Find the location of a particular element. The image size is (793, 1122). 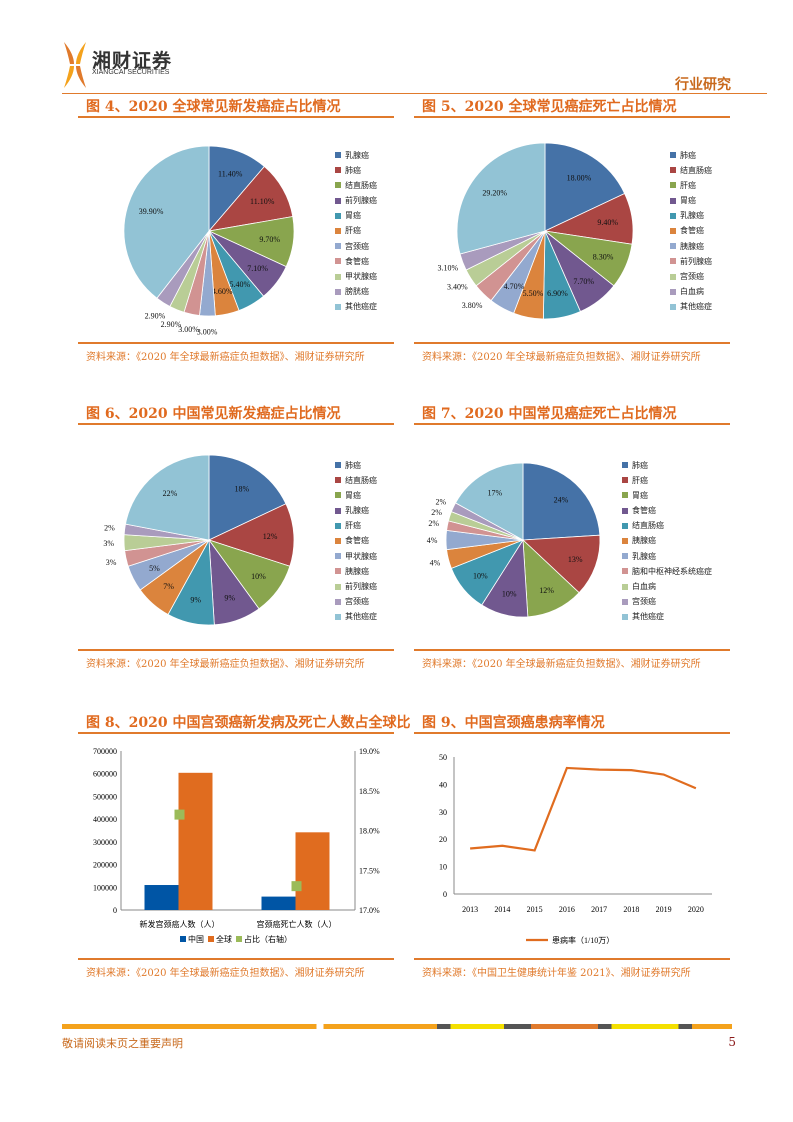

section-label: 行业研究 is located at coordinates (703, 85).